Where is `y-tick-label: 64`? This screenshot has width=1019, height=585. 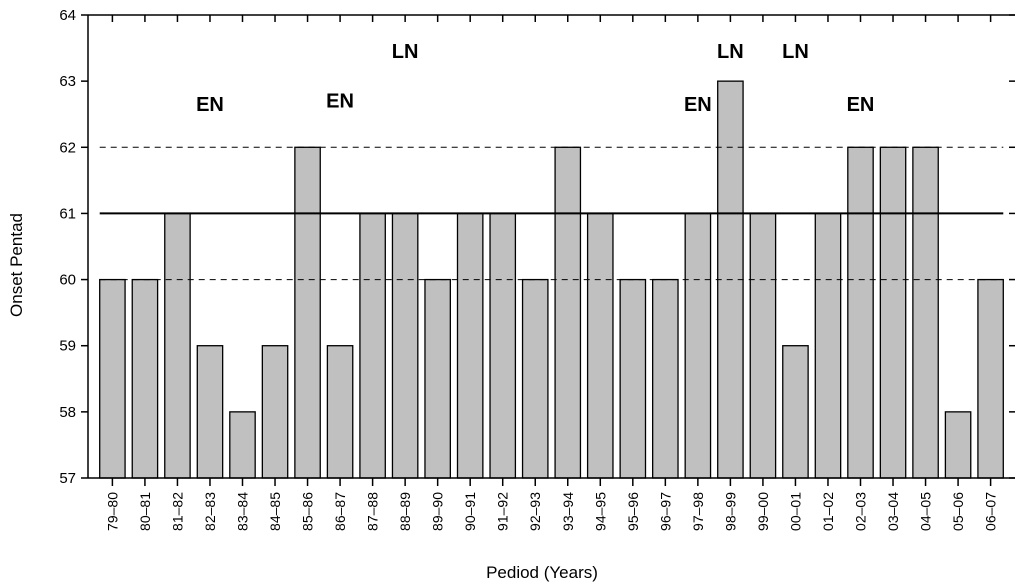
y-tick-label: 64 is located at coordinates (67, 15).